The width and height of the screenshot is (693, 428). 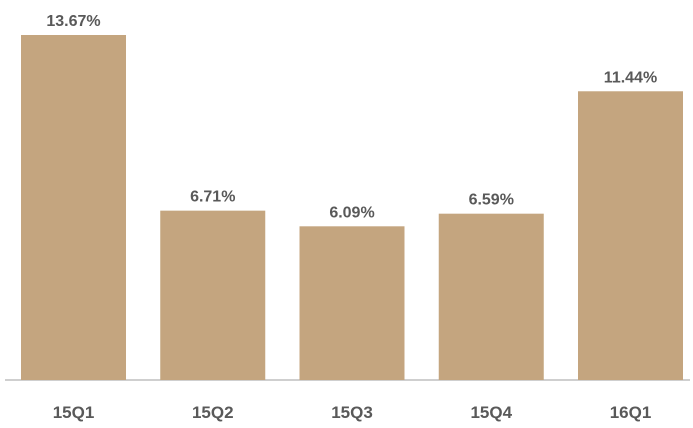 I want to click on x-tick-label-16Q1: 16Q1, so click(x=631, y=412).